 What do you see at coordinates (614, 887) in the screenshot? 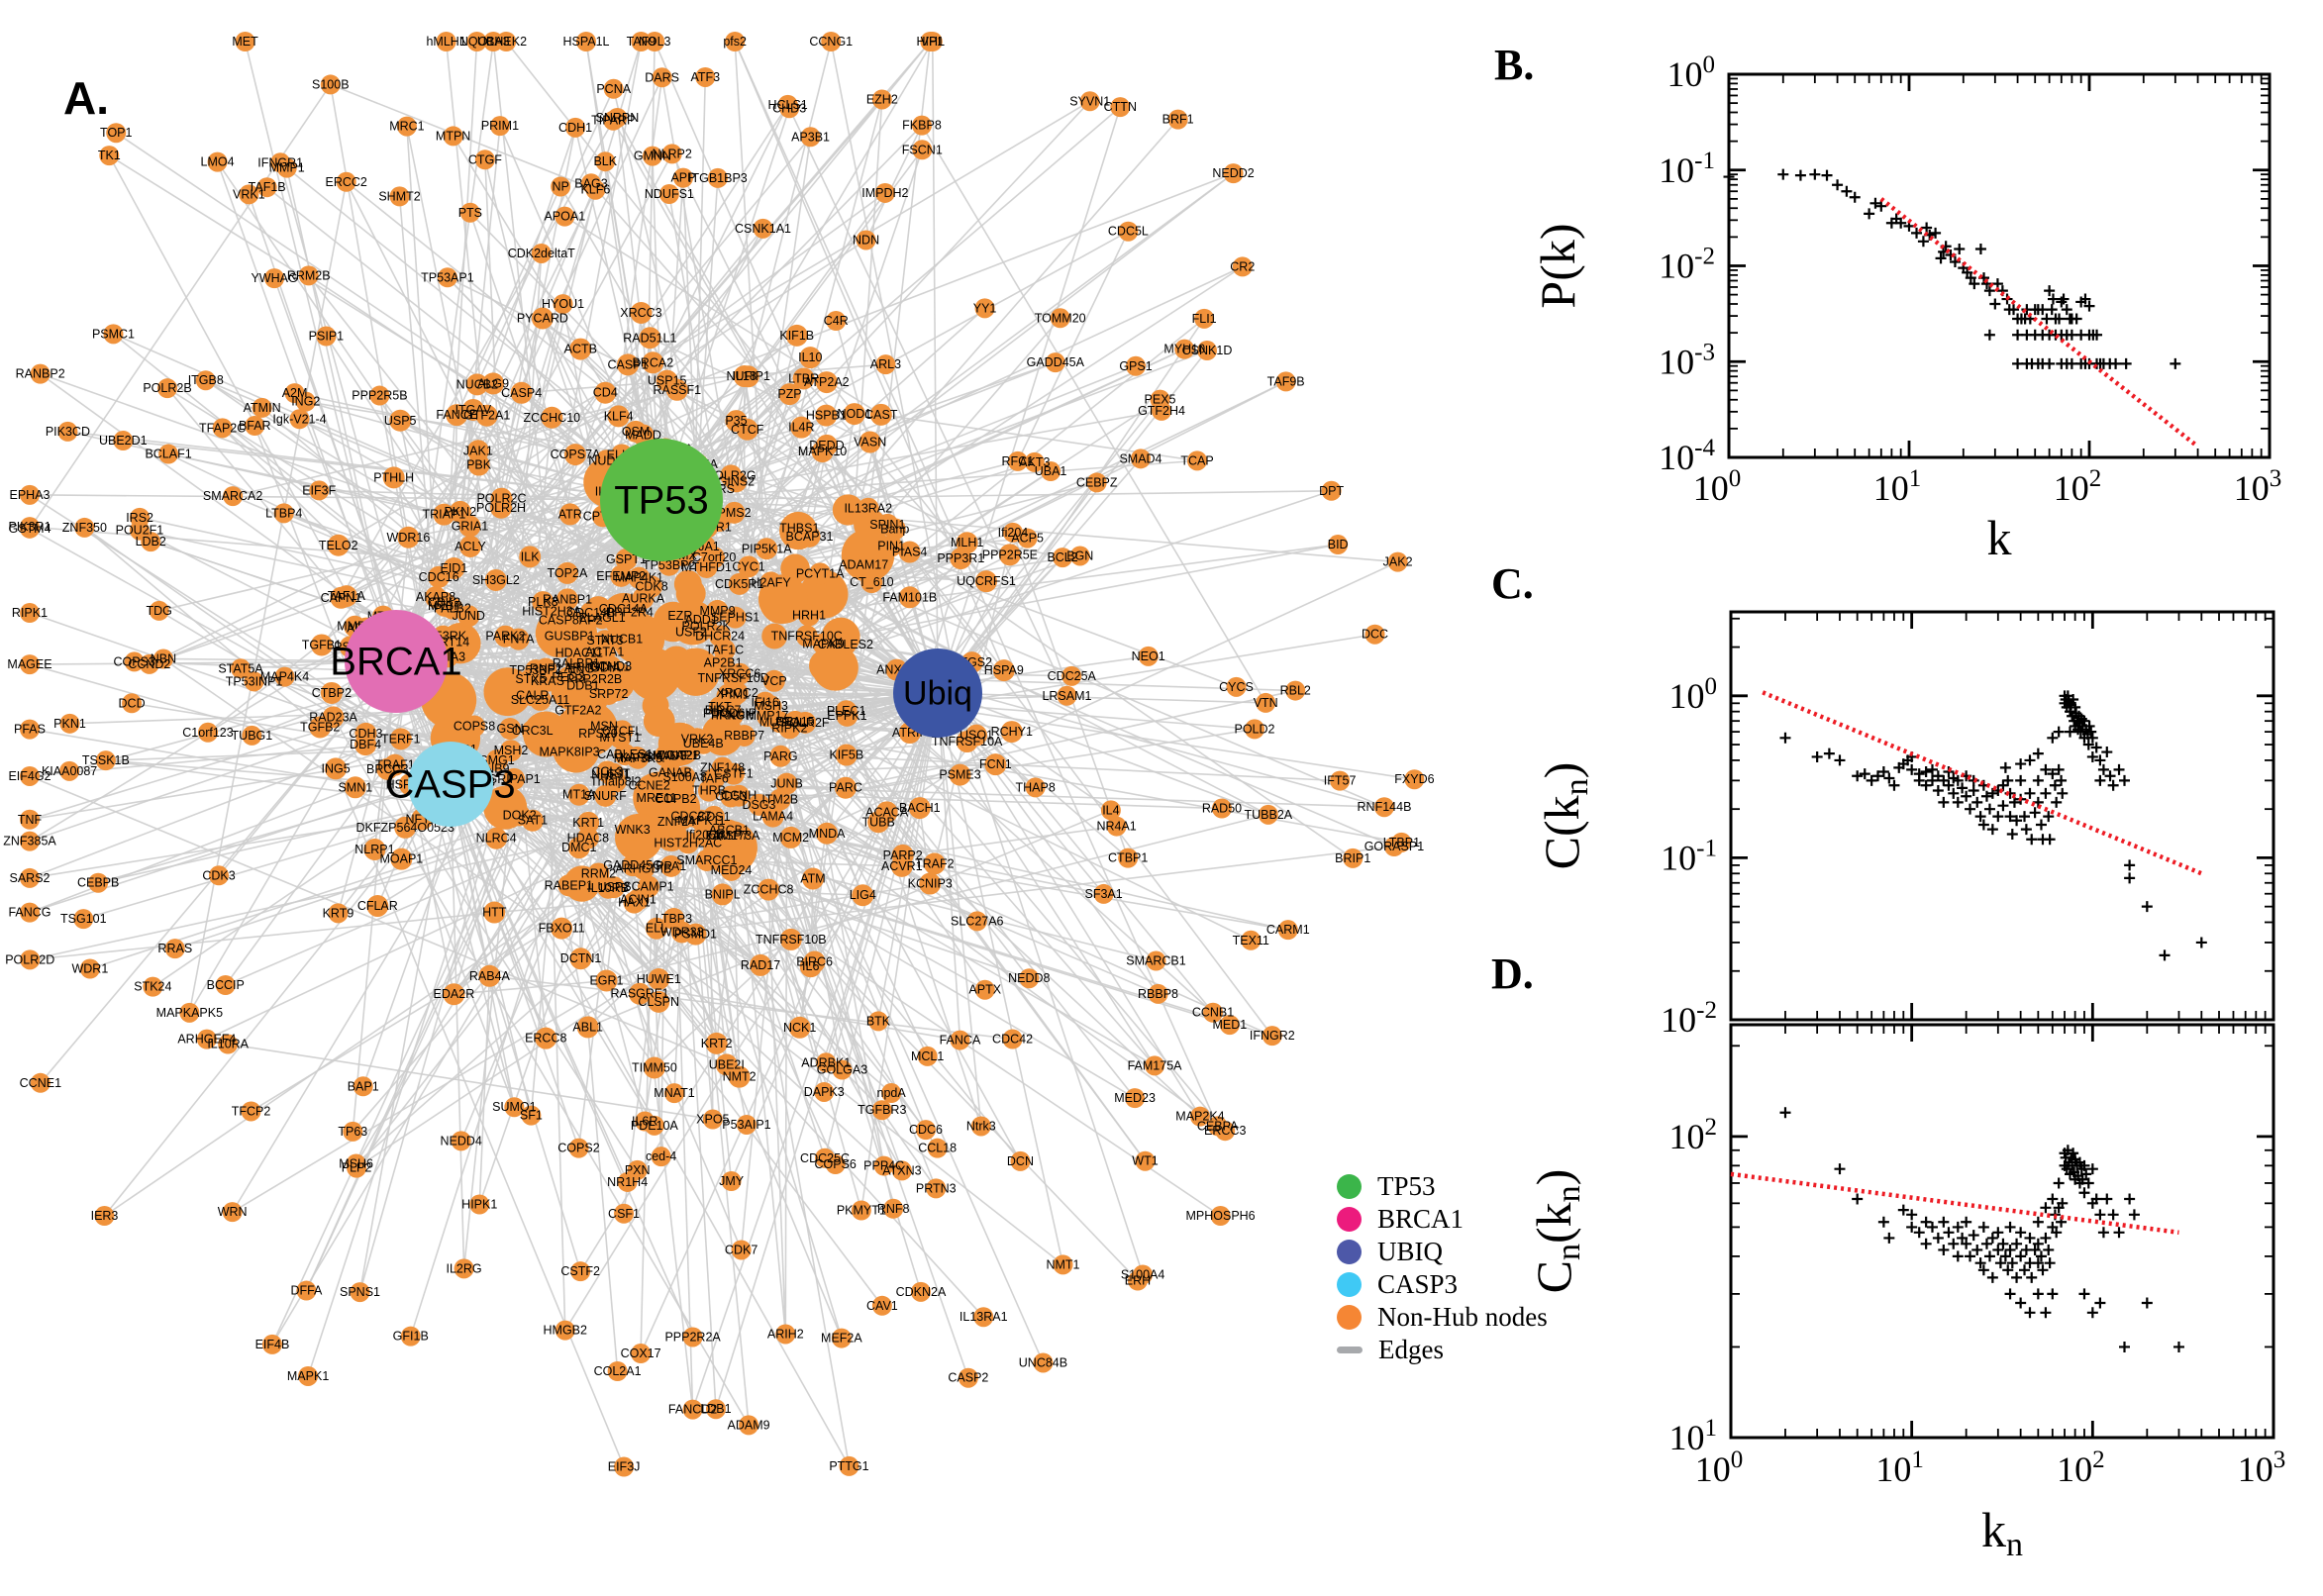
I see `network-node-label: USP2` at bounding box center [614, 887].